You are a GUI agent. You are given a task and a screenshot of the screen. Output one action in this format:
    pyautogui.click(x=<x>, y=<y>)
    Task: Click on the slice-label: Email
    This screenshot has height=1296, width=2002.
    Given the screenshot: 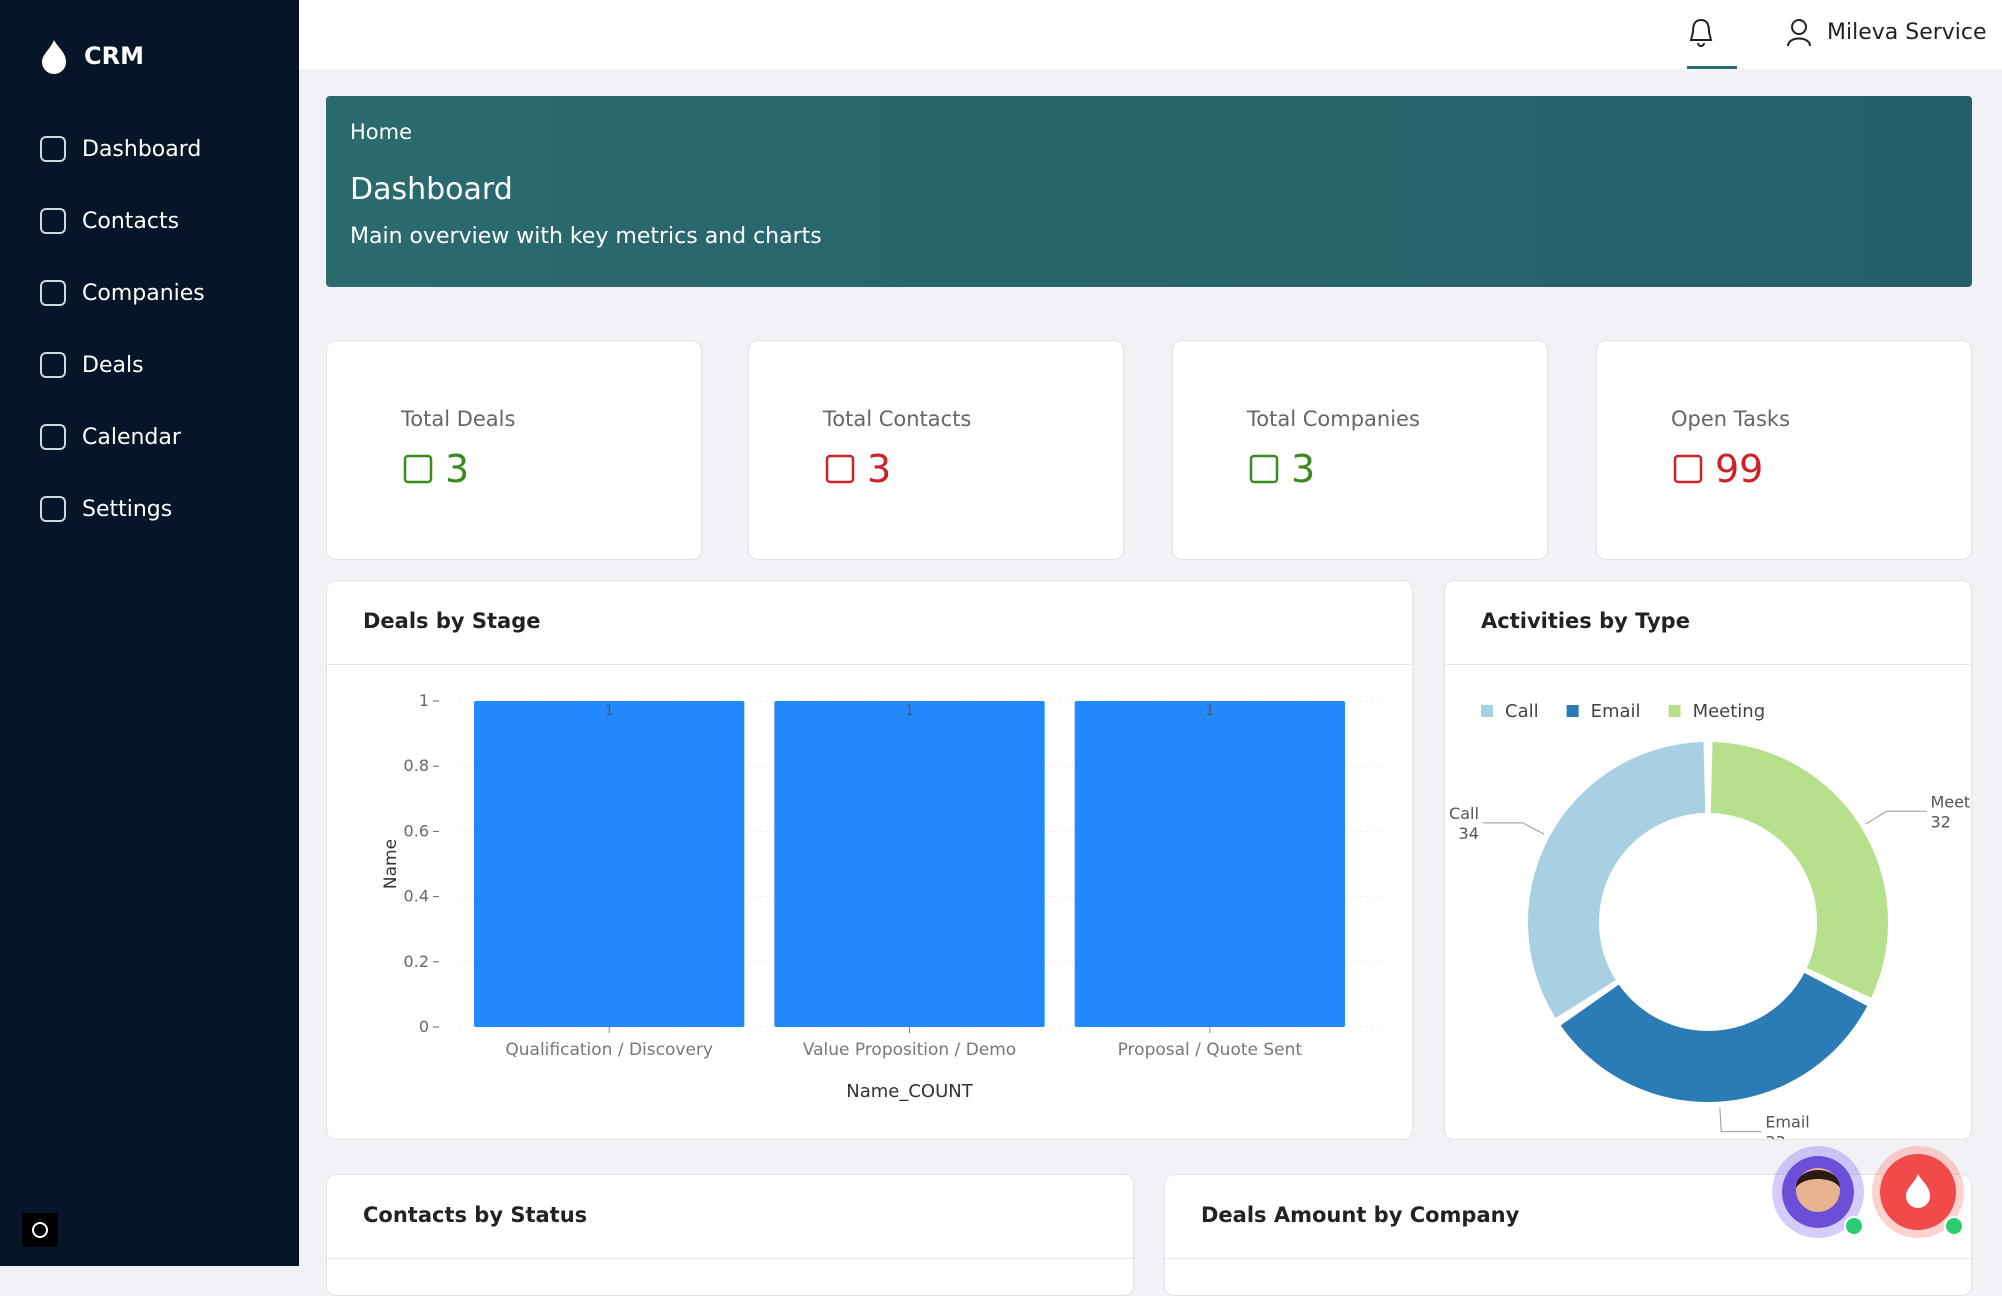 What is the action you would take?
    pyautogui.click(x=1787, y=1122)
    